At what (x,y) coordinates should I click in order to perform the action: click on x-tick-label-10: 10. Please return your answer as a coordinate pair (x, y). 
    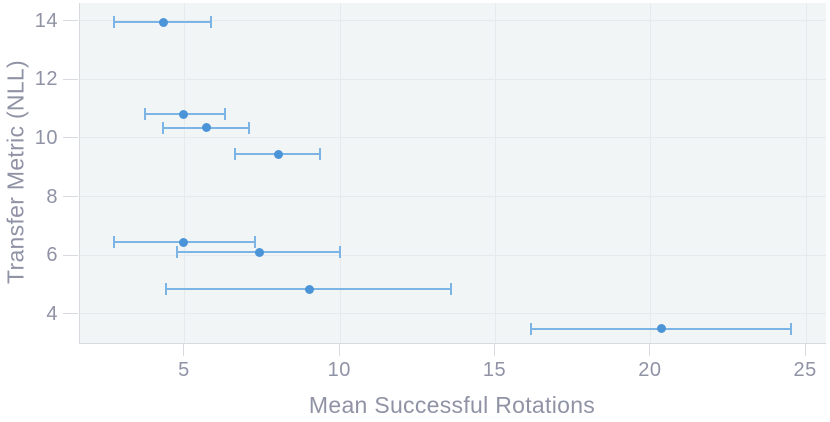
    Looking at the image, I should click on (339, 370).